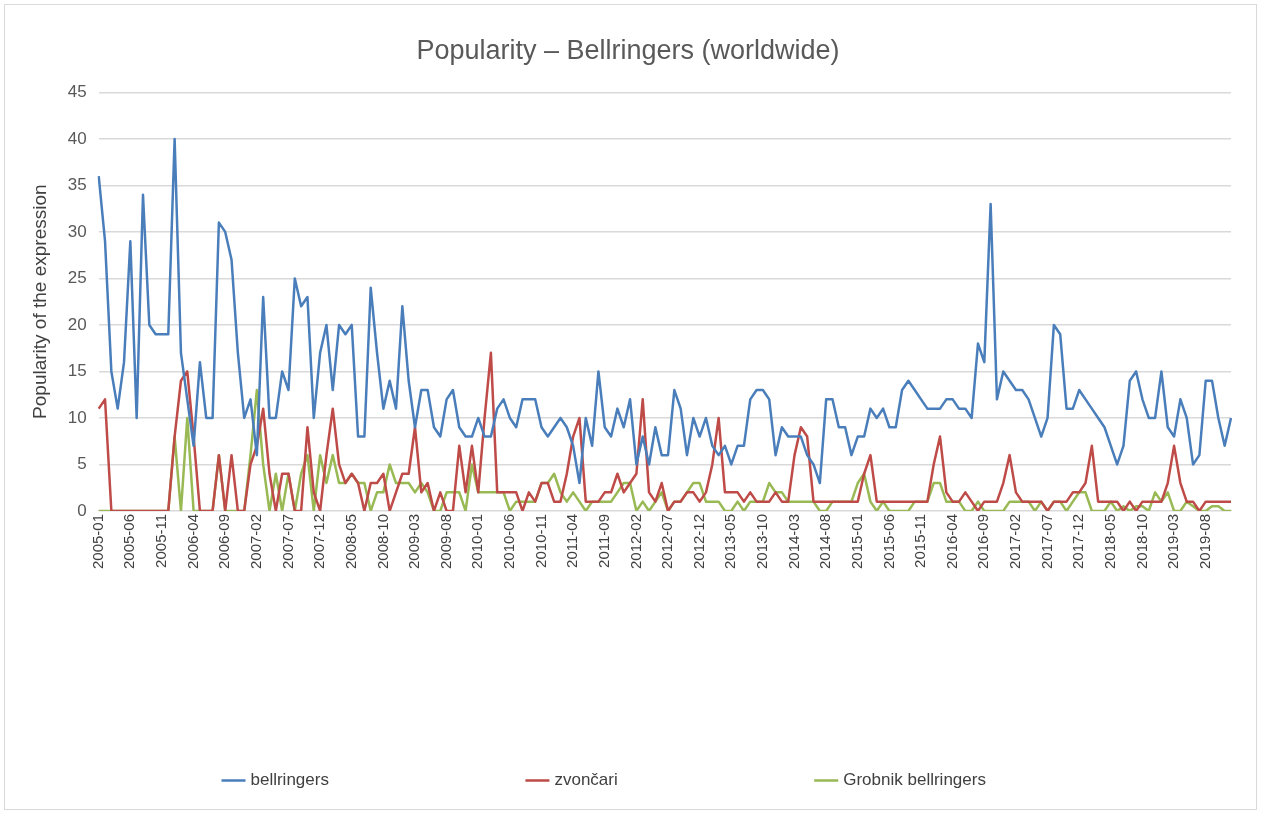 Image resolution: width=1261 pixels, height=814 pixels. What do you see at coordinates (1109, 541) in the screenshot?
I see `x-tick-label: 2018-05` at bounding box center [1109, 541].